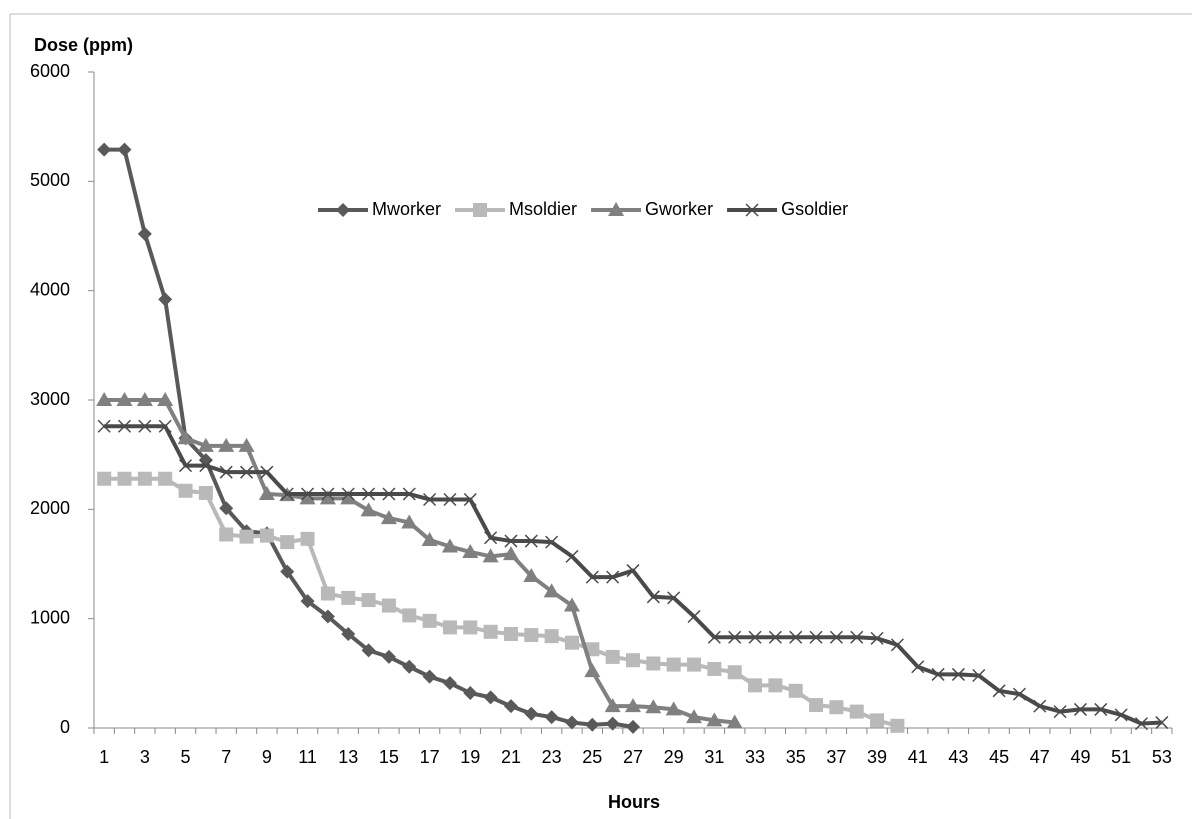  Describe the element at coordinates (1040, 757) in the screenshot. I see `x-tick-label: 47` at that location.